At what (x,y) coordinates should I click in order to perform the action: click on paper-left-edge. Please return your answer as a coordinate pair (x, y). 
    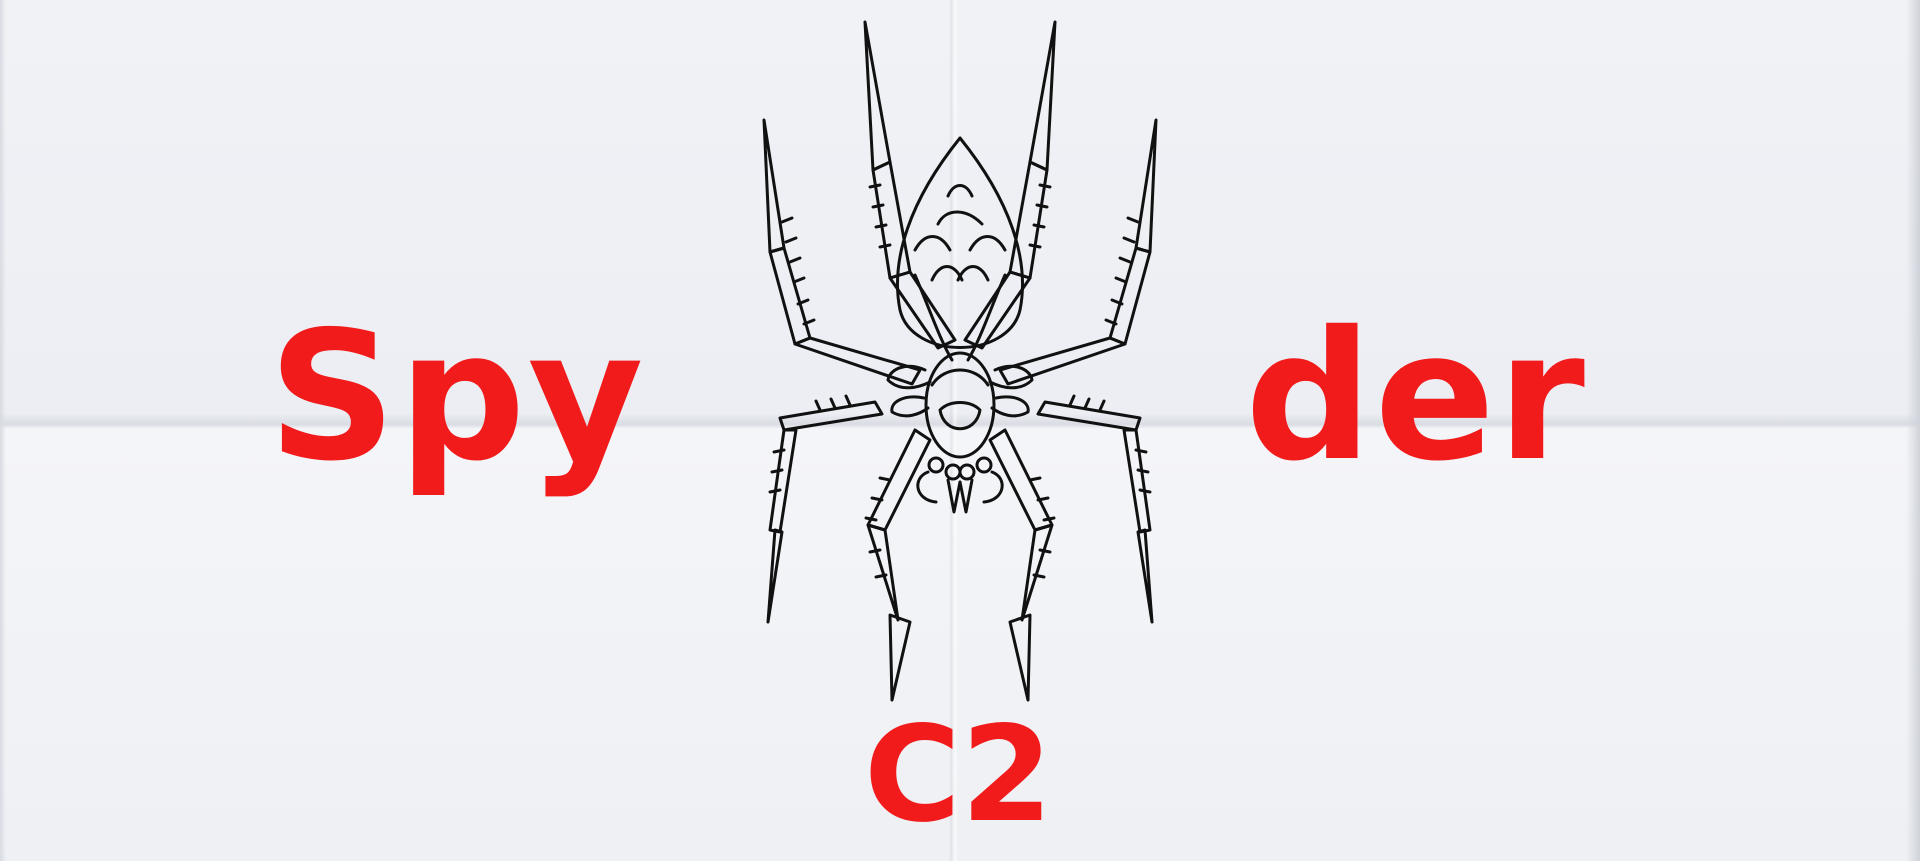
    Looking at the image, I should click on (3, 430).